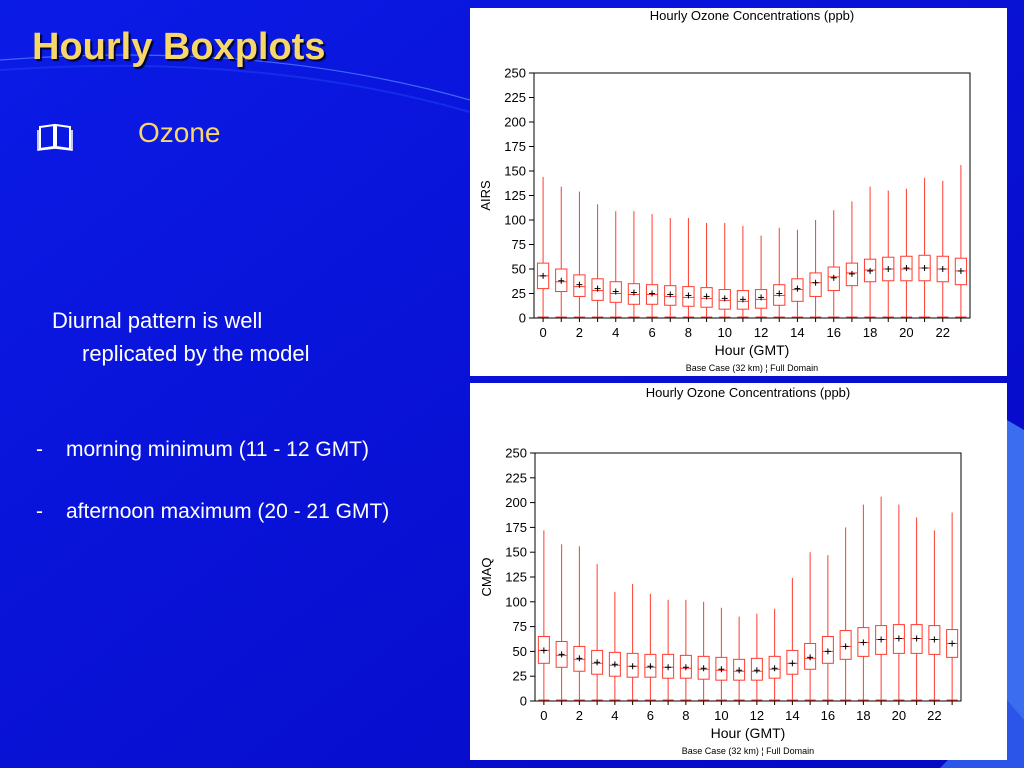 The width and height of the screenshot is (1024, 768). Describe the element at coordinates (39, 511) in the screenshot. I see `list-dash-2: -` at that location.